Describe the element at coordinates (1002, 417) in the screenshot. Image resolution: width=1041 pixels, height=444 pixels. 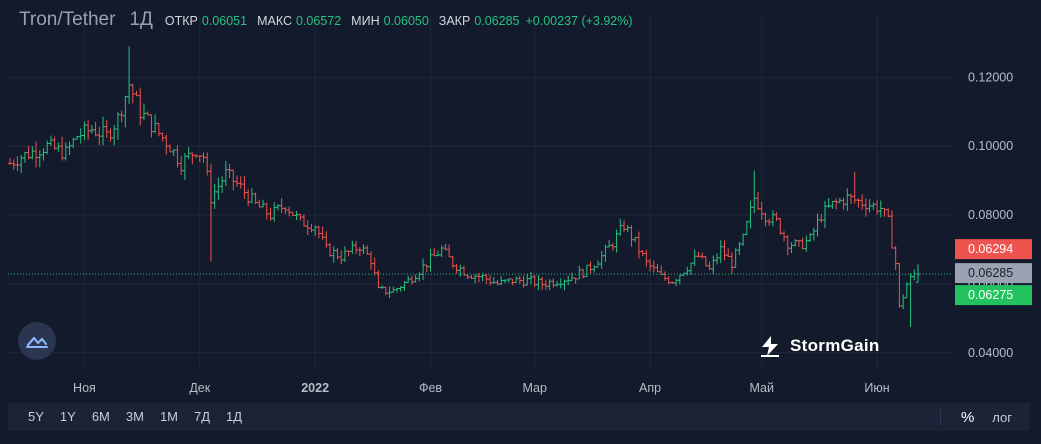
I see `log-scale-toggle: лог` at that location.